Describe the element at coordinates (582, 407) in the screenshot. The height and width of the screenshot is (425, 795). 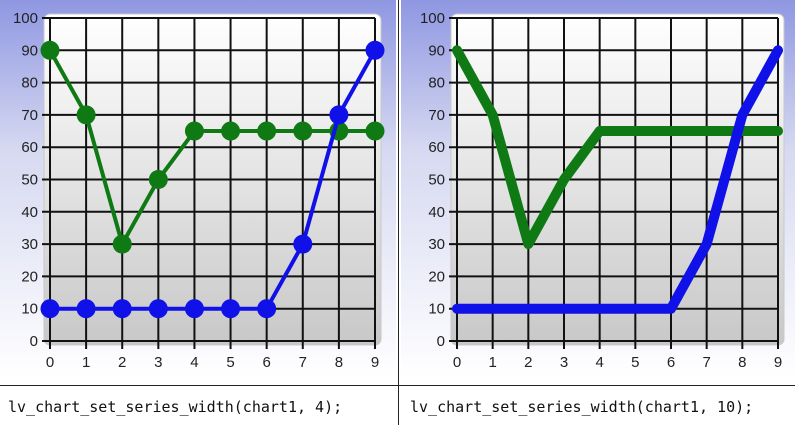
I see `caption-right: lv_chart_set_series_width(chart1, 10);` at that location.